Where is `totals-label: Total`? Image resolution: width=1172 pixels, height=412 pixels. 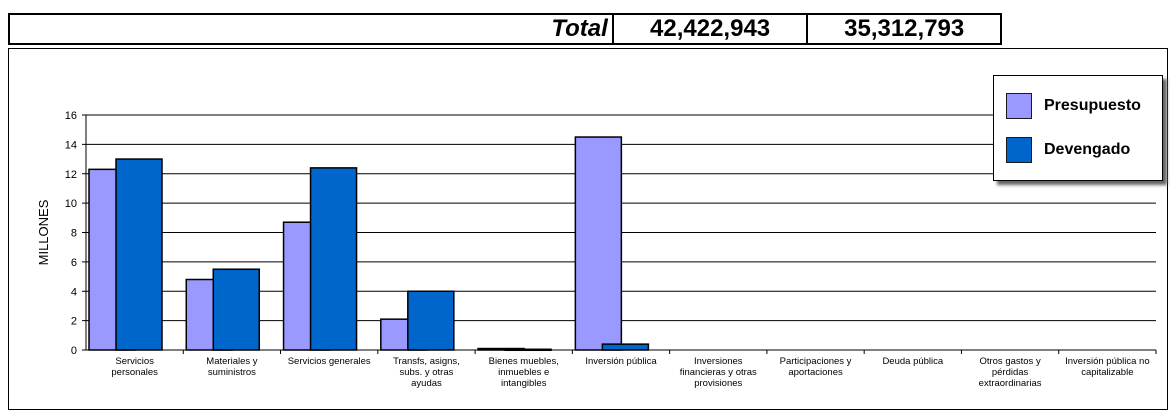
totals-label: Total is located at coordinates (312, 29).